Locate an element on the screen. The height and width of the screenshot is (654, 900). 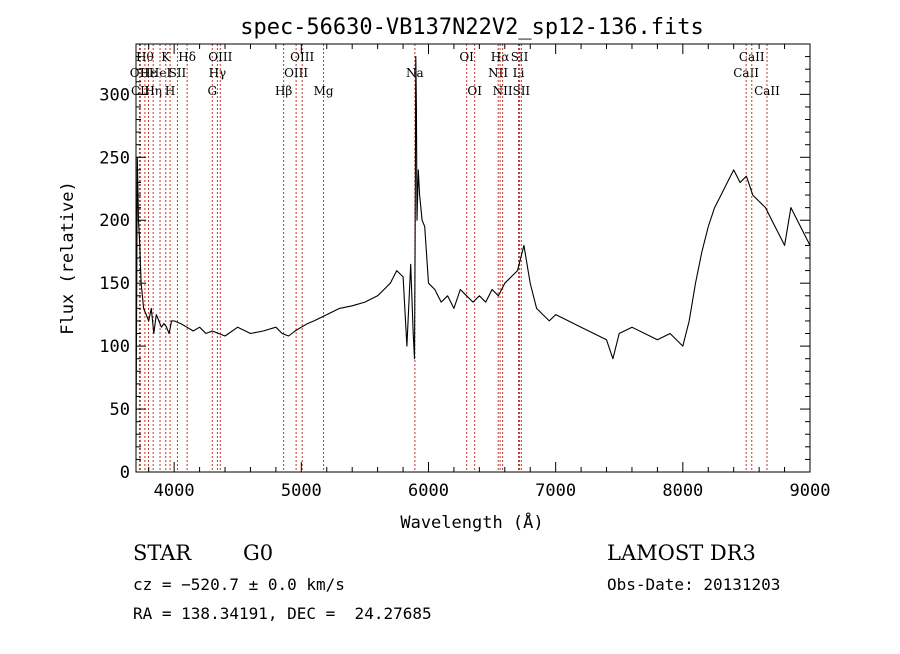
survey-name: LAMOST DR3 is located at coordinates (681, 553).